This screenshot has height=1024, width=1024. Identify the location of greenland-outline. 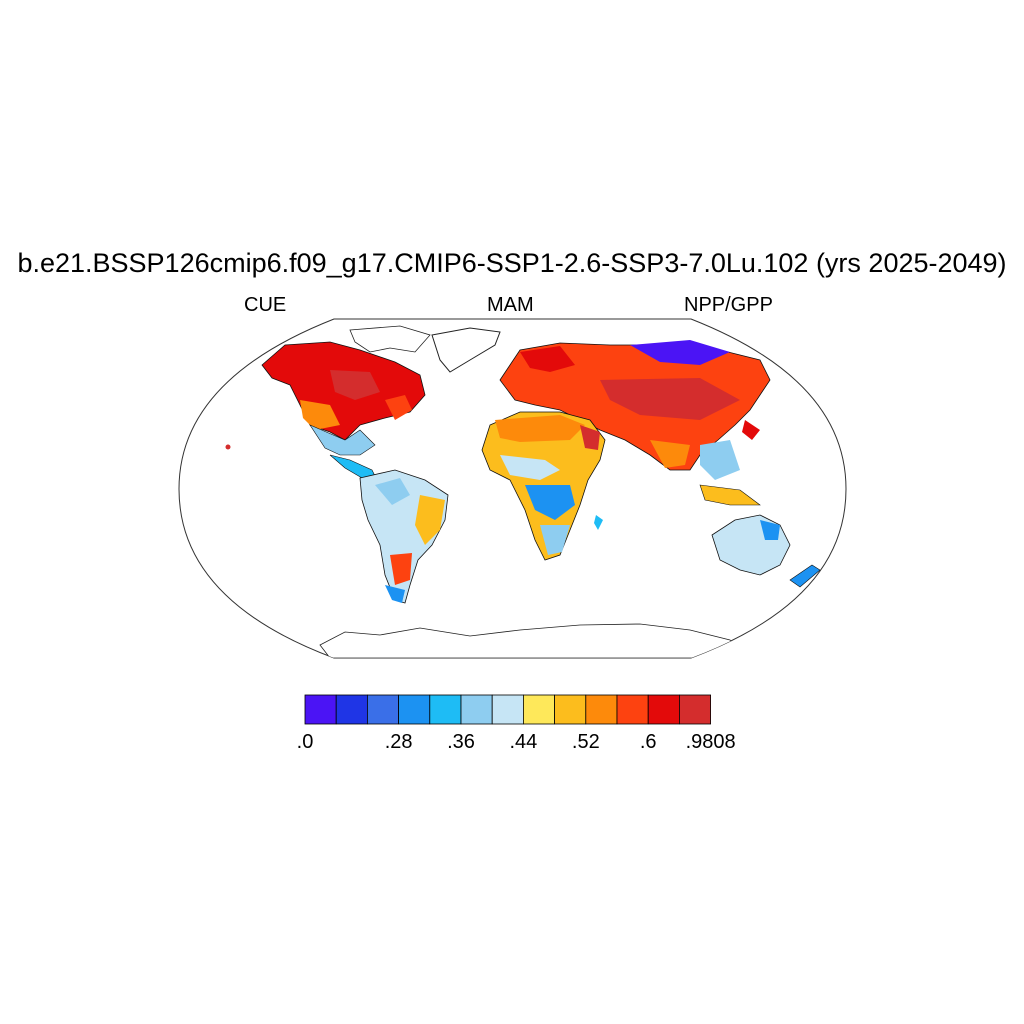
(466, 350).